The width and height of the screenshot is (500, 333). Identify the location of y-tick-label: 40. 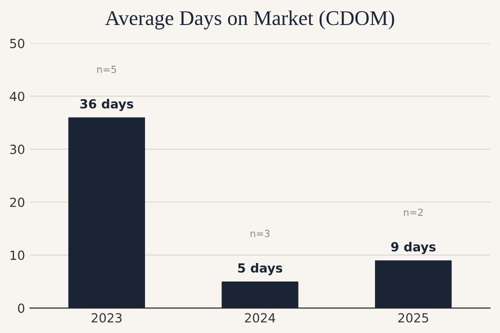
(17, 97).